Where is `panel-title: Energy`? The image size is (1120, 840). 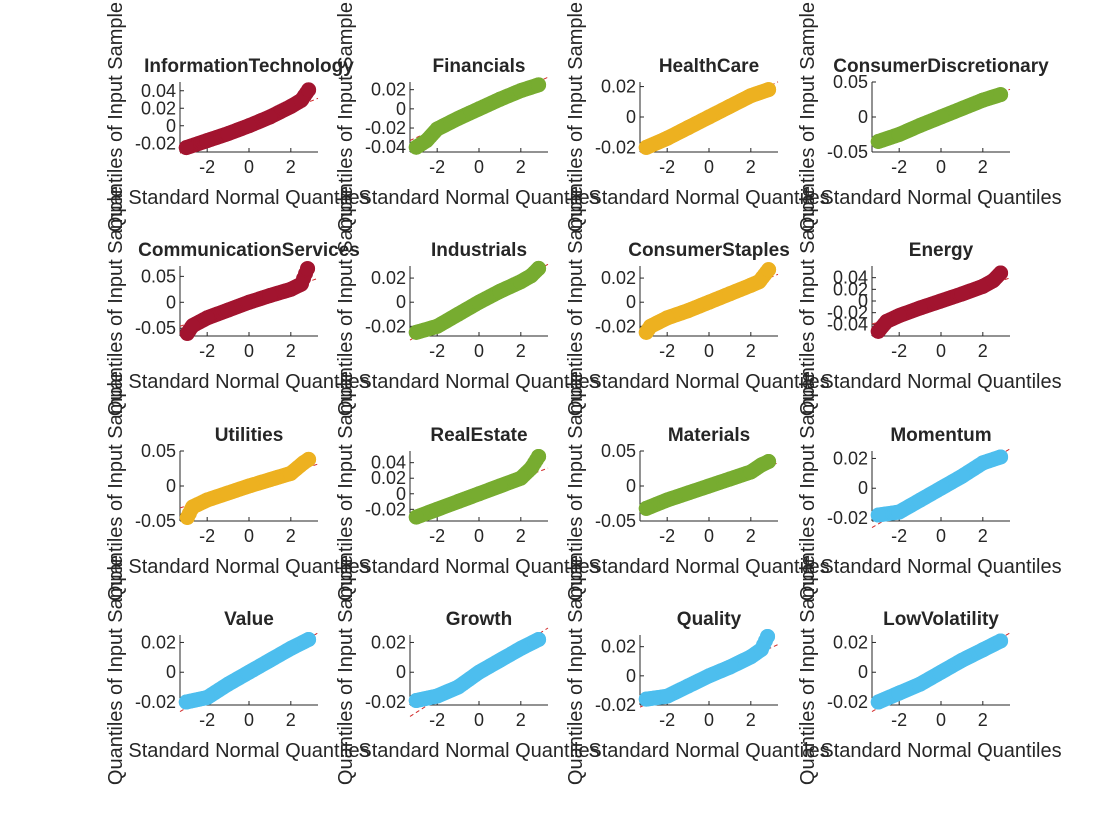
panel-title: Energy is located at coordinates (941, 250).